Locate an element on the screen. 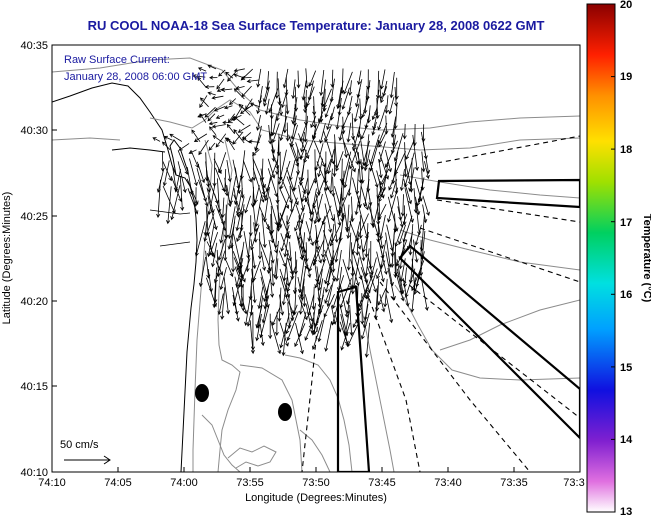 Image resolution: width=651 pixels, height=518 pixels. colorbar-tick-label: 19 is located at coordinates (626, 77).